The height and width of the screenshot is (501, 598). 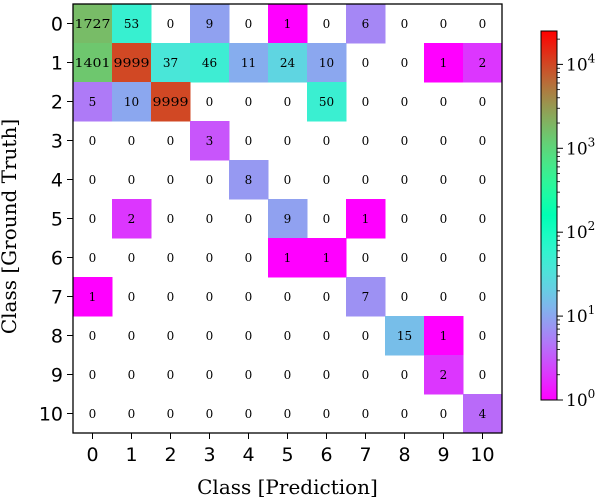 What do you see at coordinates (444, 180) in the screenshot?
I see `cell-value-4-9: 0` at bounding box center [444, 180].